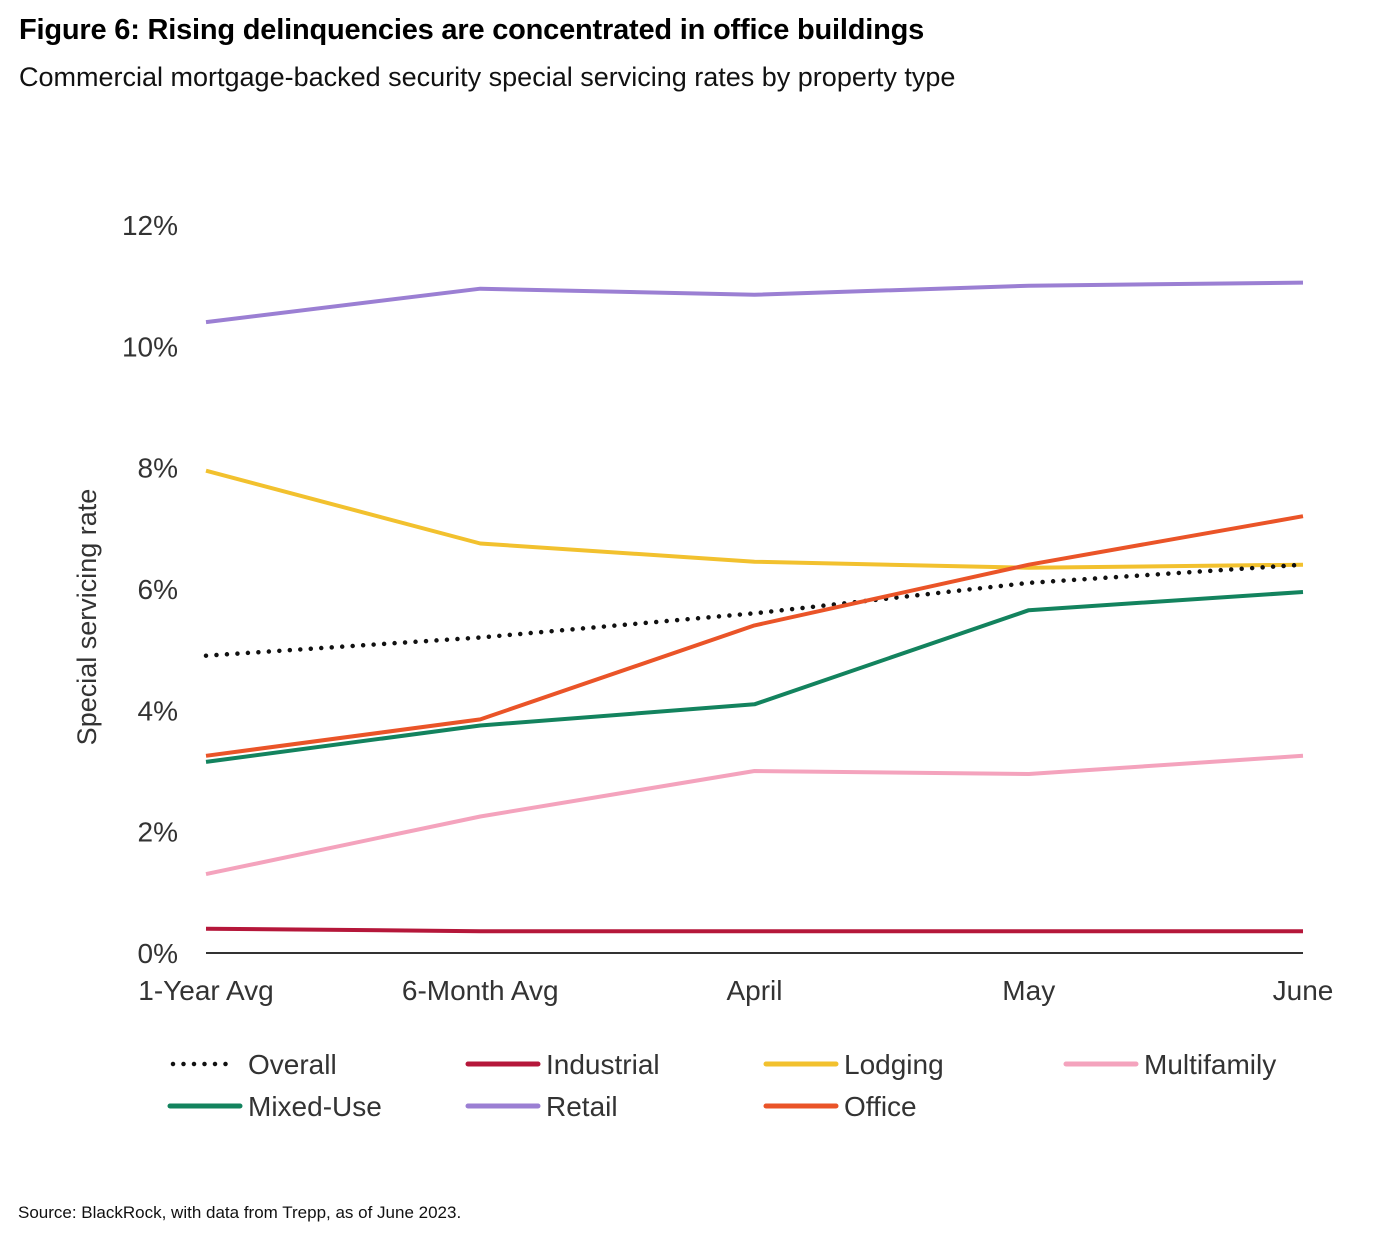 The width and height of the screenshot is (1374, 1258). I want to click on y-tick-label: 4%, so click(158, 710).